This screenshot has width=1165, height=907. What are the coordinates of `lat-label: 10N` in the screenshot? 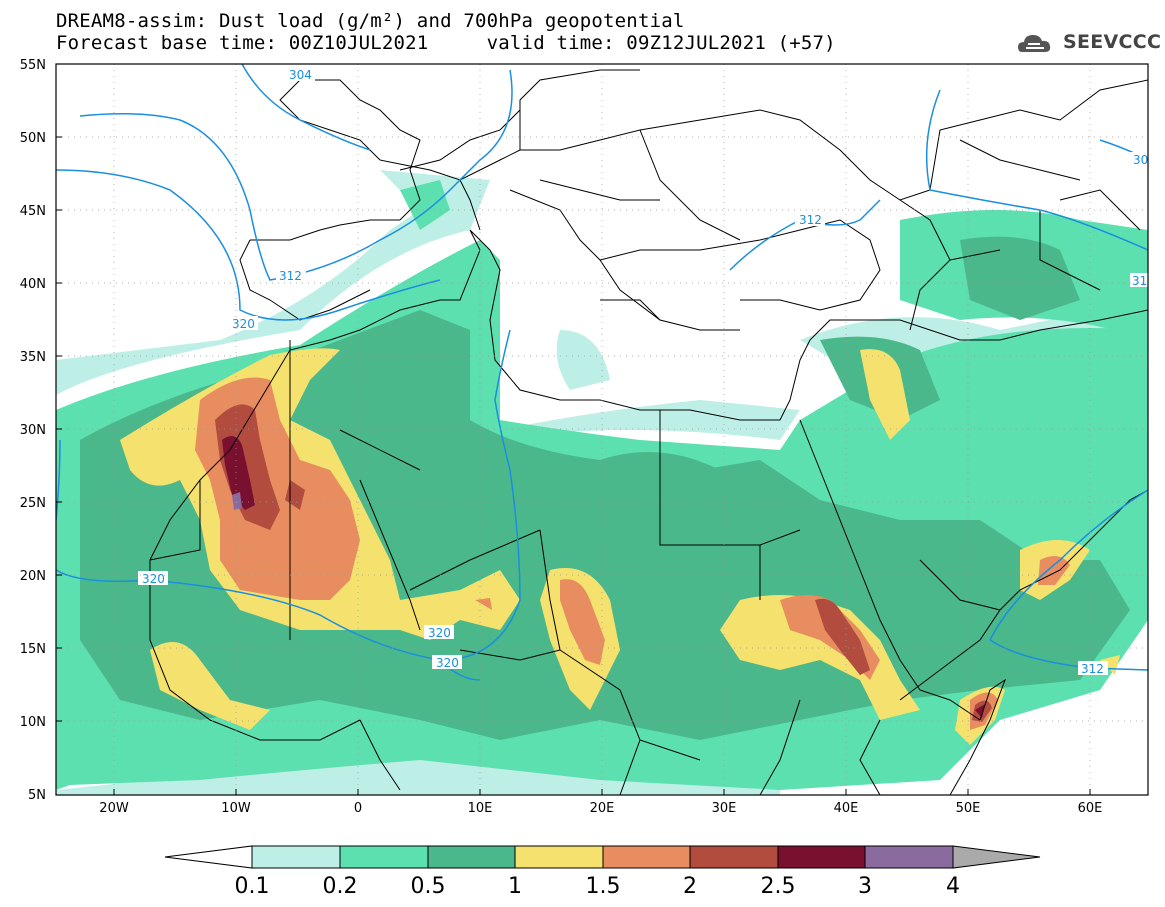 It's located at (33, 722).